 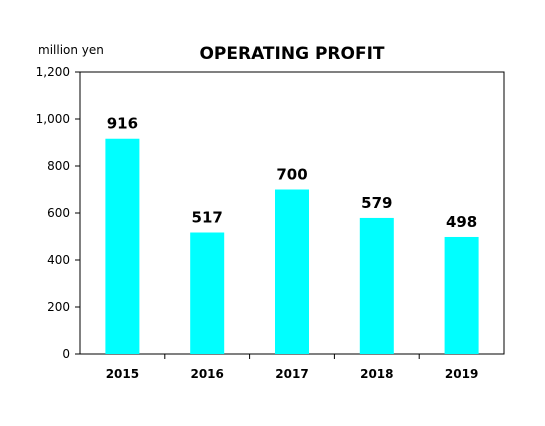 What do you see at coordinates (53, 119) in the screenshot?
I see `y-tick-label: 1,000` at bounding box center [53, 119].